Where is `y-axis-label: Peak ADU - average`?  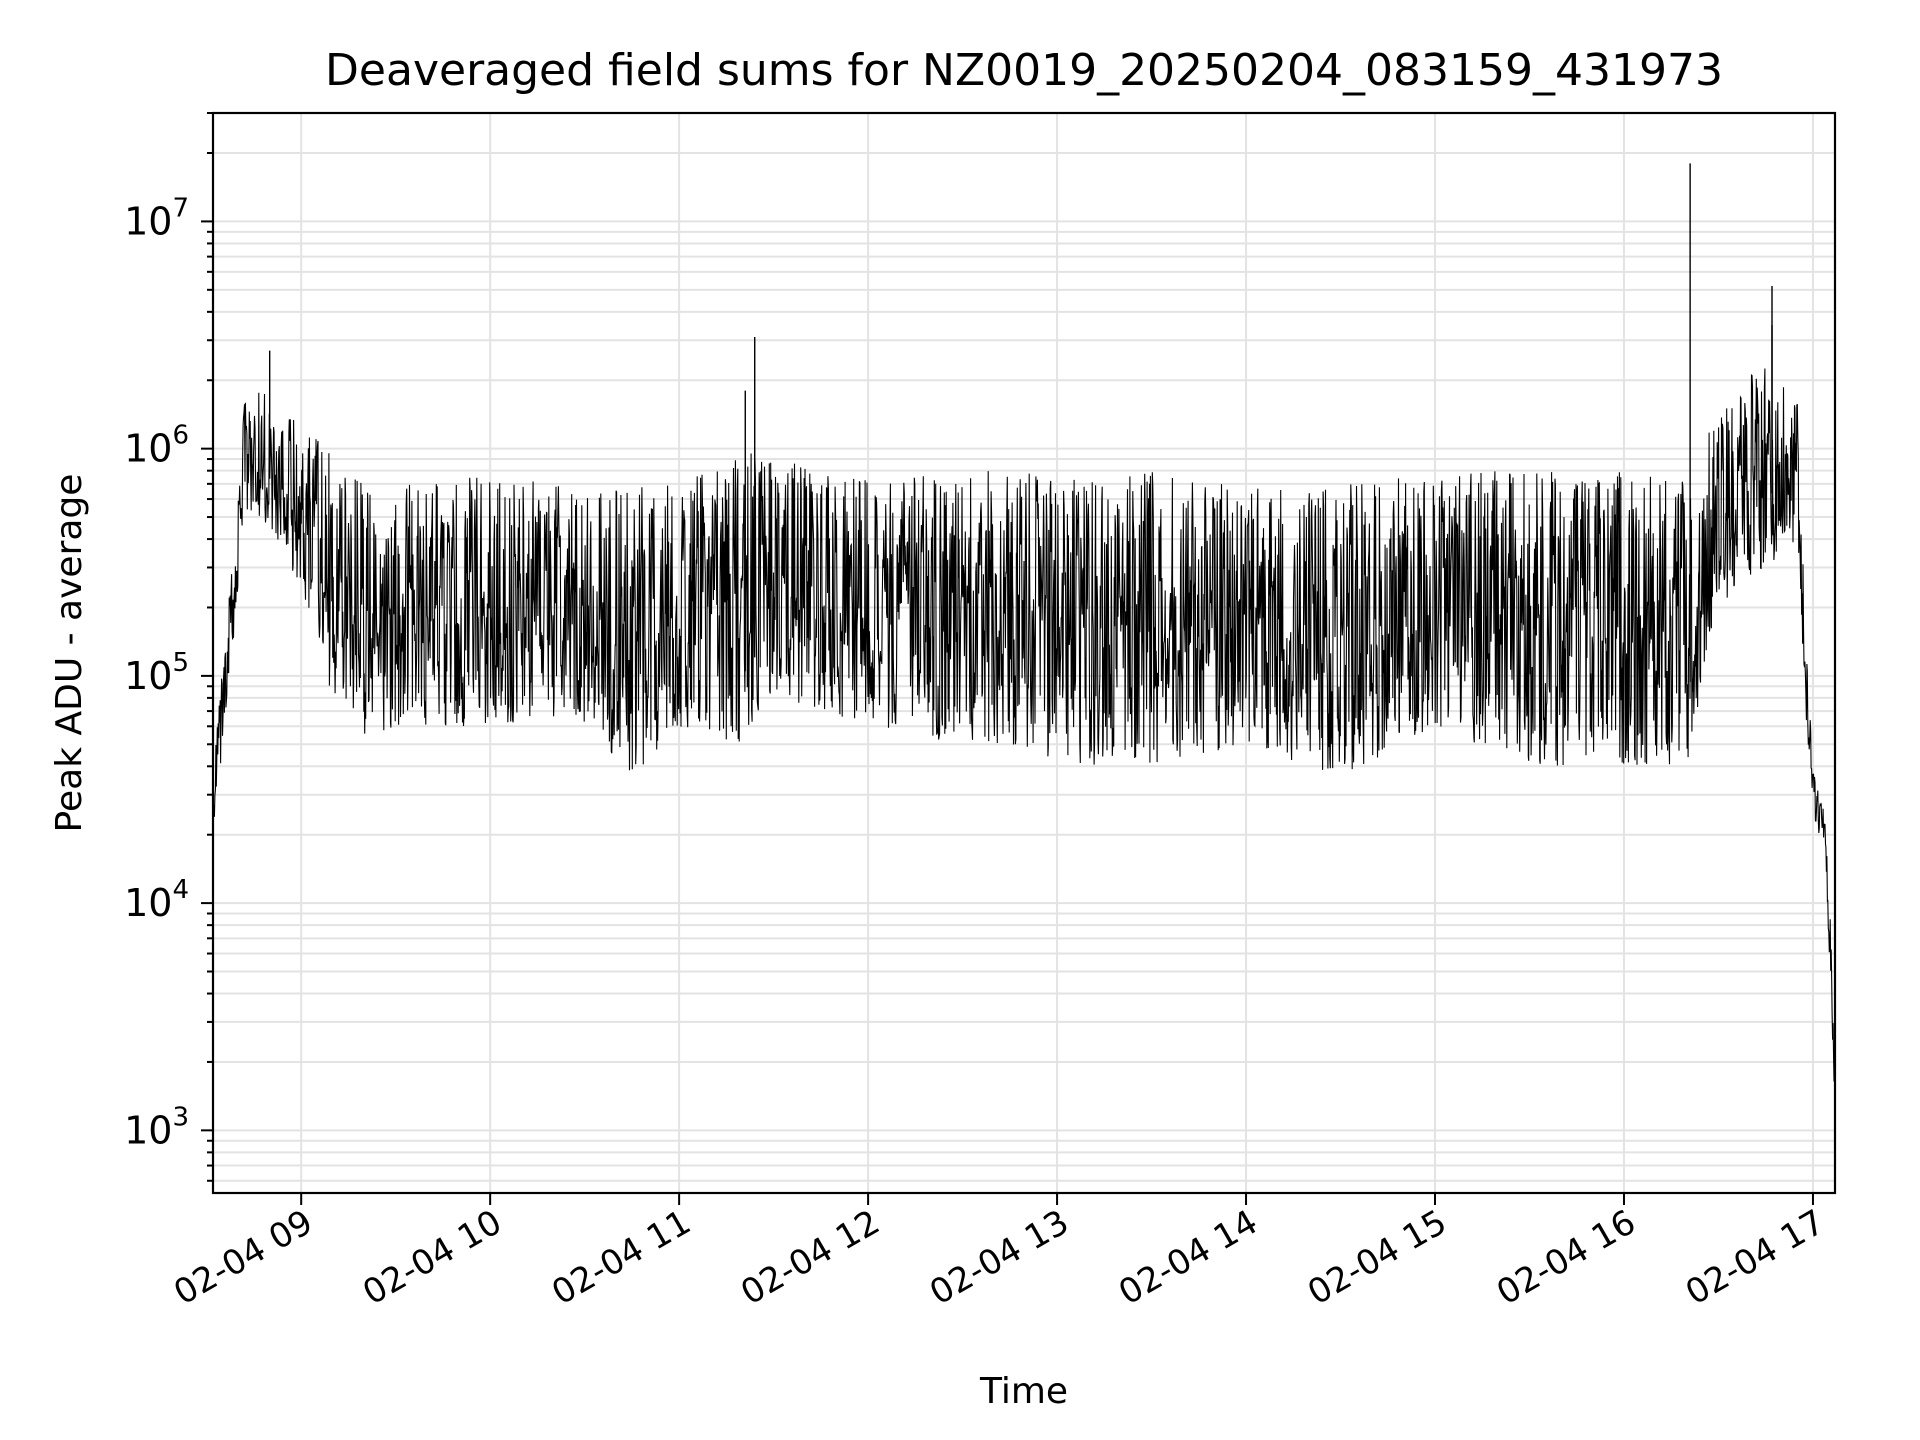
y-axis-label: Peak ADU - average is located at coordinates (69, 653).